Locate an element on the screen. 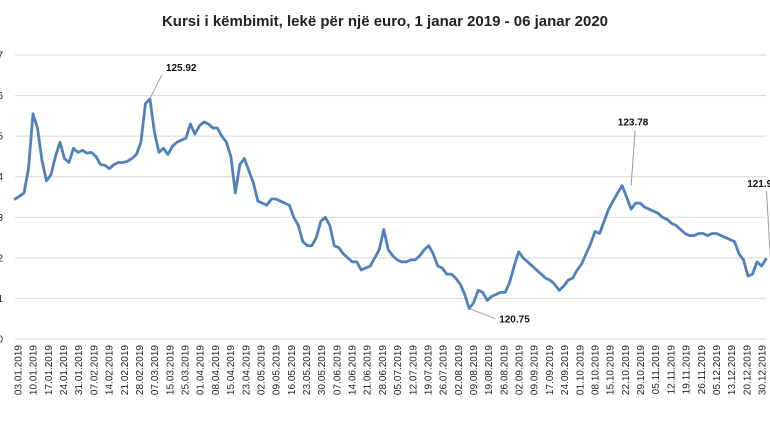 This screenshot has height=425, width=770. x-tick-label: 15.10.2019 is located at coordinates (611, 370).